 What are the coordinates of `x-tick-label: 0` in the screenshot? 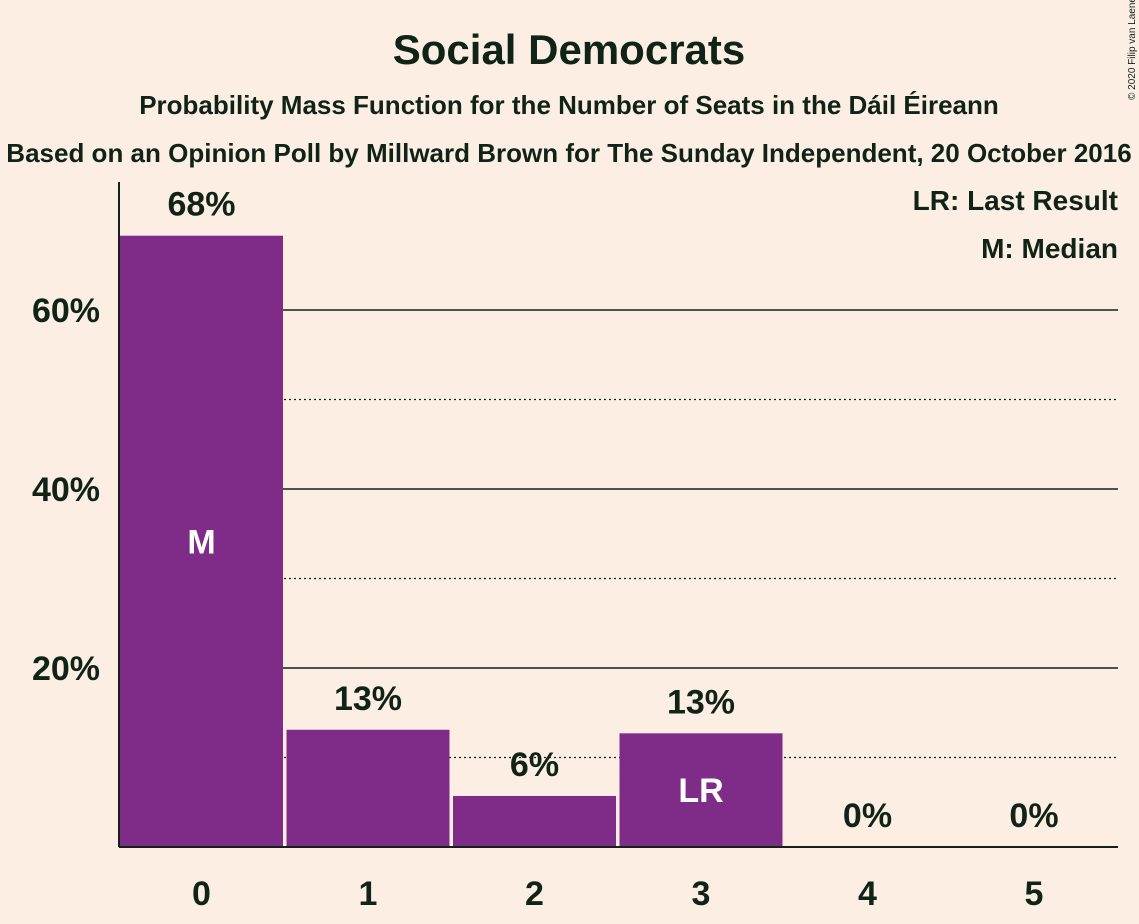 It's located at (201, 894).